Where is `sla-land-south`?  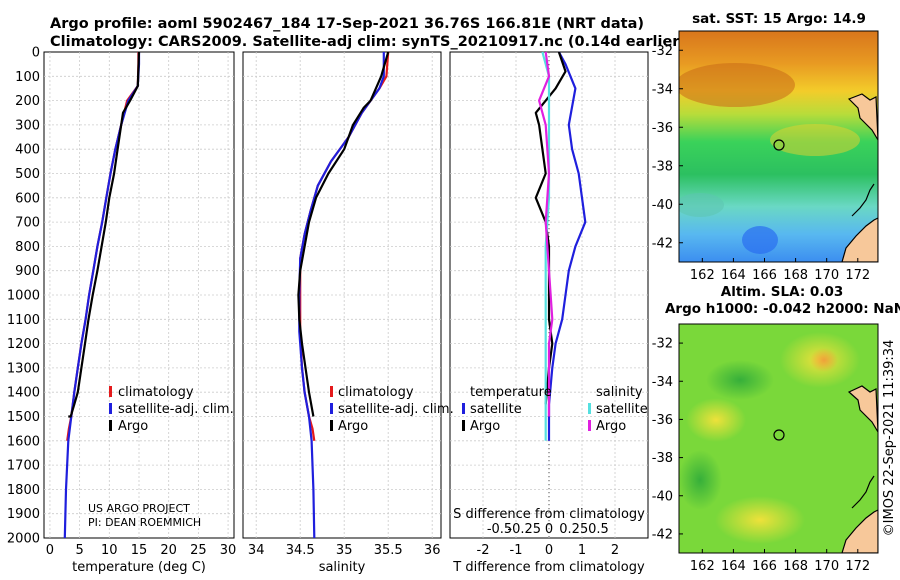
sla-land-south is located at coordinates (859, 531).